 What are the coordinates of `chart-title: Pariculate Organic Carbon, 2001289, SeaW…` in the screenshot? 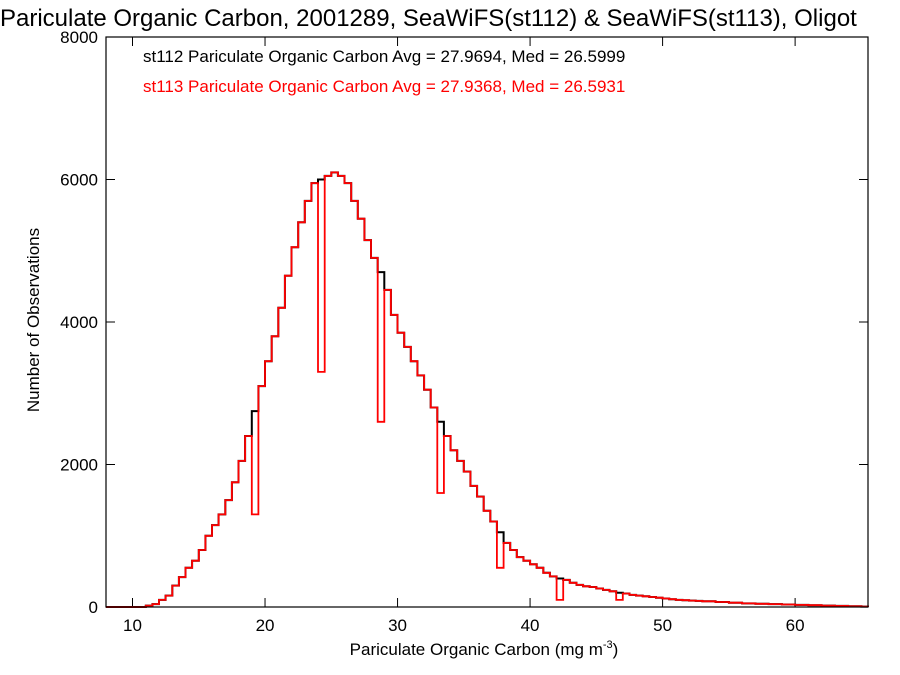 It's located at (428, 18).